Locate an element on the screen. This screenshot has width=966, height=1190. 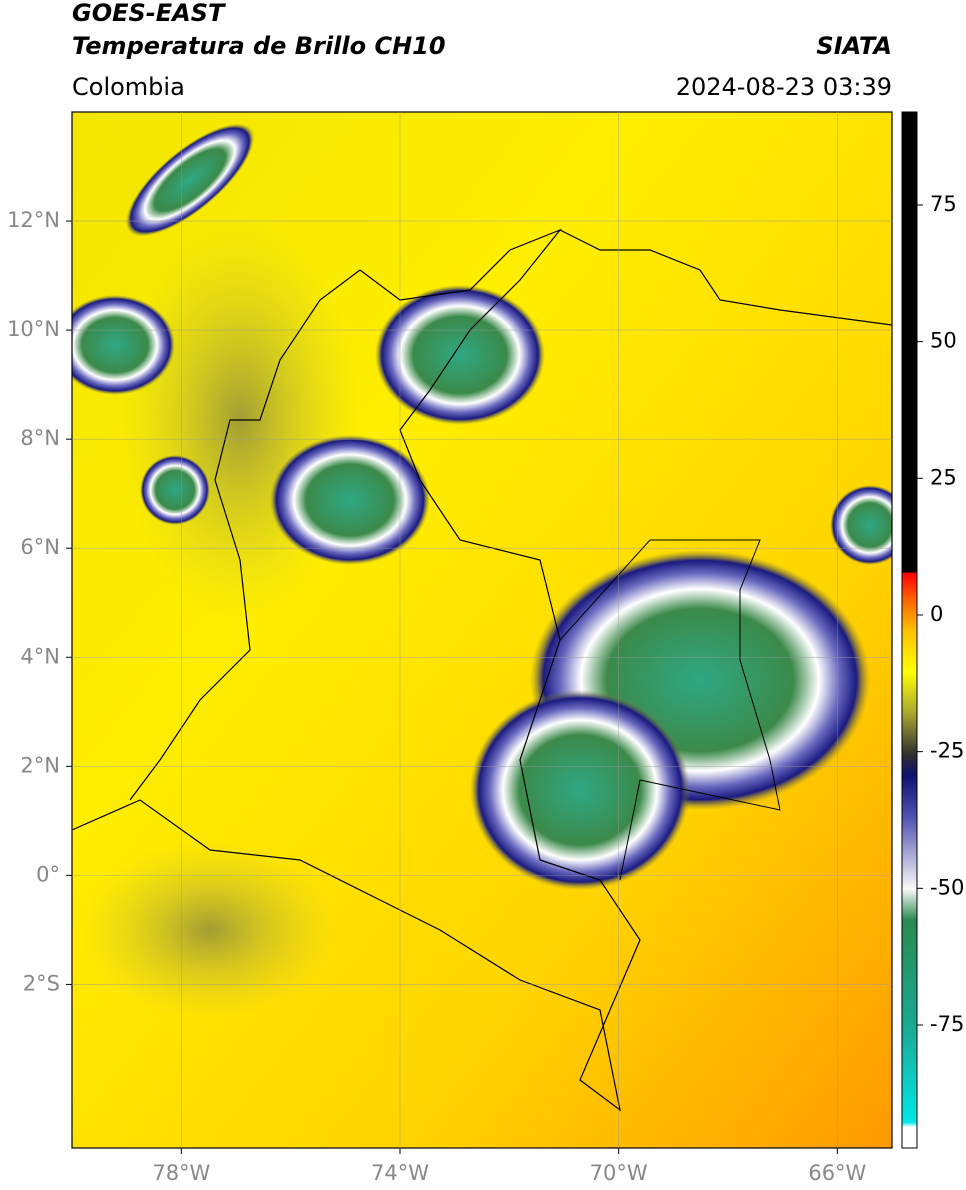
x-tick-label: 74°W is located at coordinates (400, 1173).